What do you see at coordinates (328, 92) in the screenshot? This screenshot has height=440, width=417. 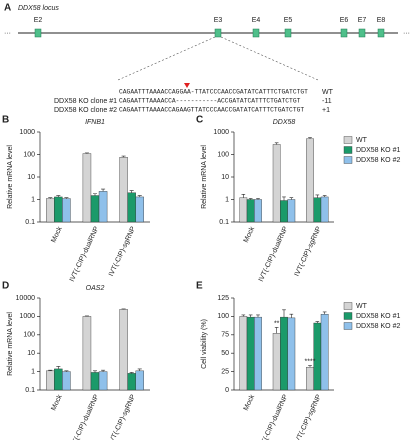 I see `sequence-note: WT` at bounding box center [328, 92].